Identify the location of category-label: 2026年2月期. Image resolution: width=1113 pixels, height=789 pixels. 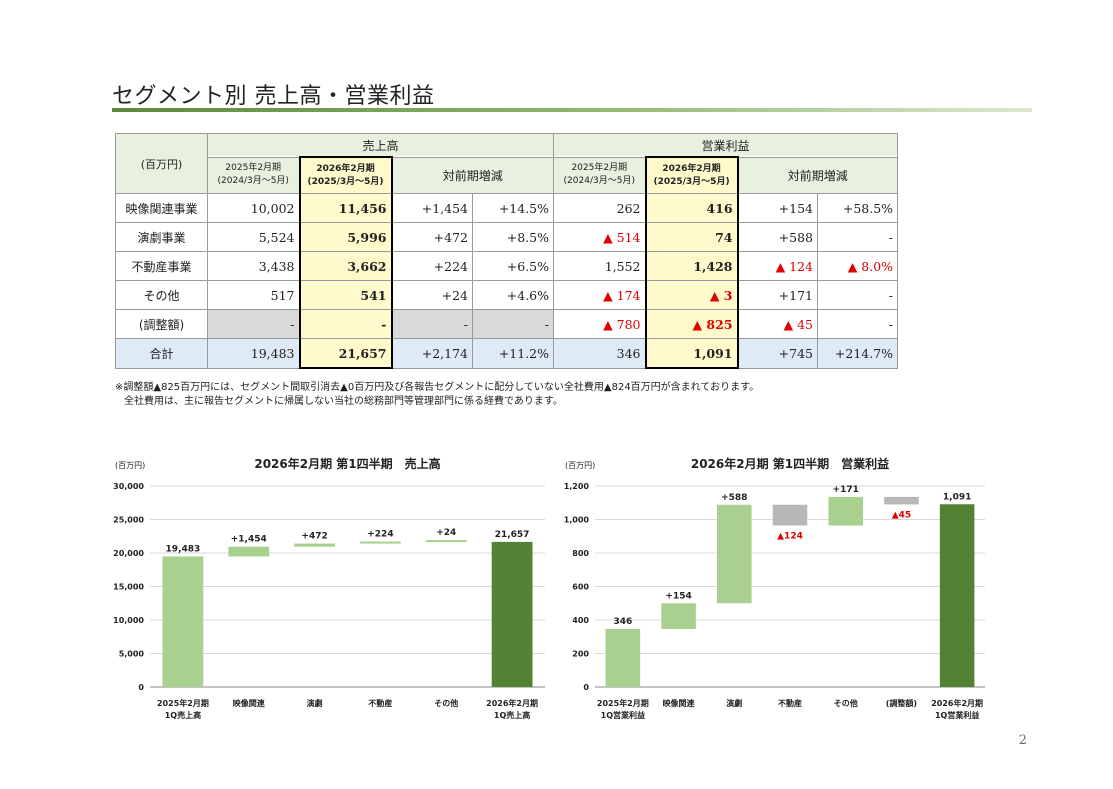
(957, 703).